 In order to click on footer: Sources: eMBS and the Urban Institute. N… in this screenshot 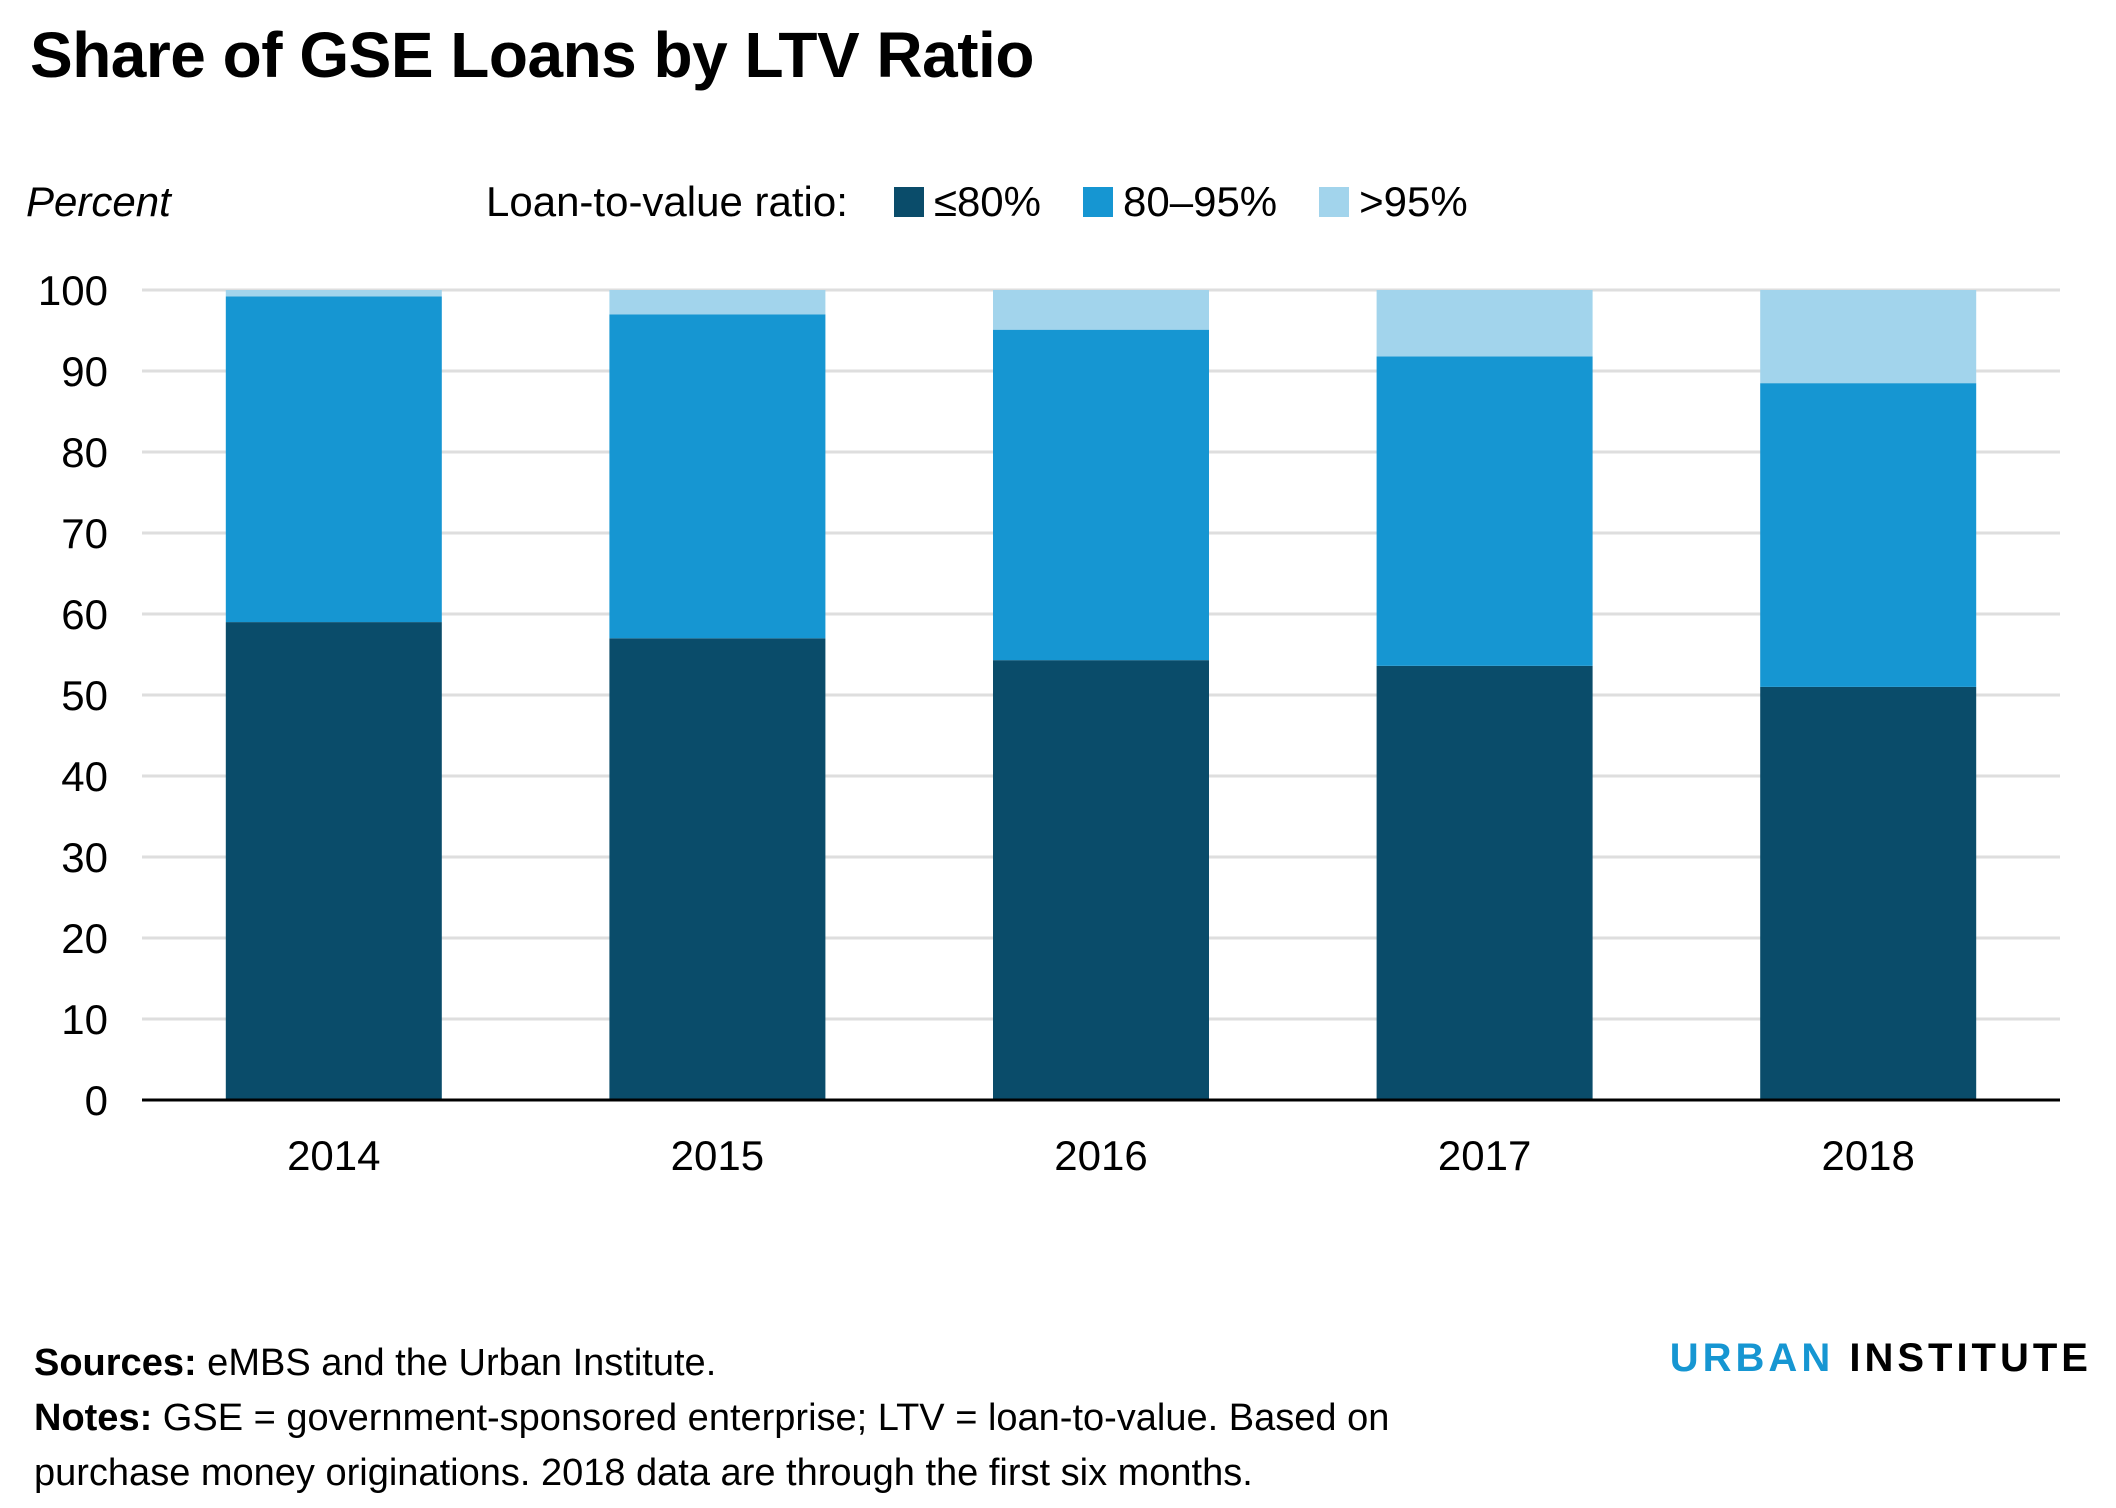, I will do `click(854, 1418)`.